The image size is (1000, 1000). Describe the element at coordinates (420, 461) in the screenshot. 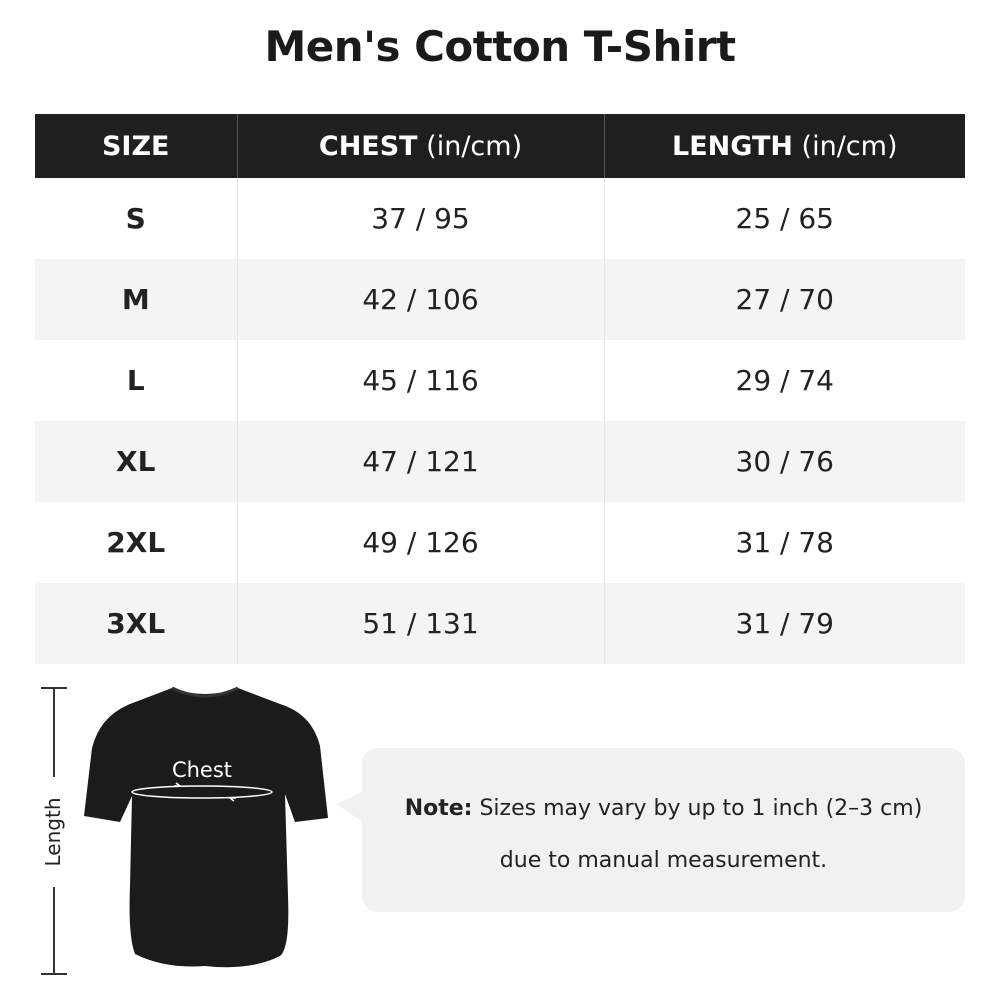

I see `chest-cell: 47 / 121` at that location.